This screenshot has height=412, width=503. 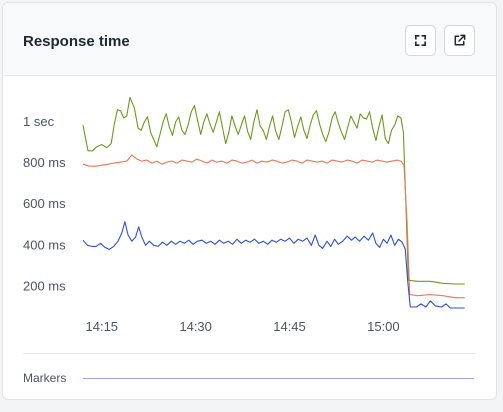 What do you see at coordinates (44, 285) in the screenshot?
I see `y-tick-label: 200 ms` at bounding box center [44, 285].